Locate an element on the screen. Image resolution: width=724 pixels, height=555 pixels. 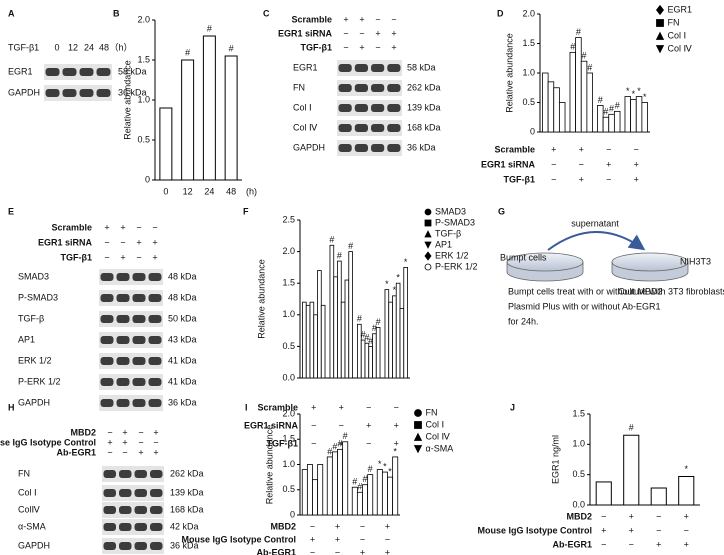
band-label: ERK 1/2 is located at coordinates (35, 360).